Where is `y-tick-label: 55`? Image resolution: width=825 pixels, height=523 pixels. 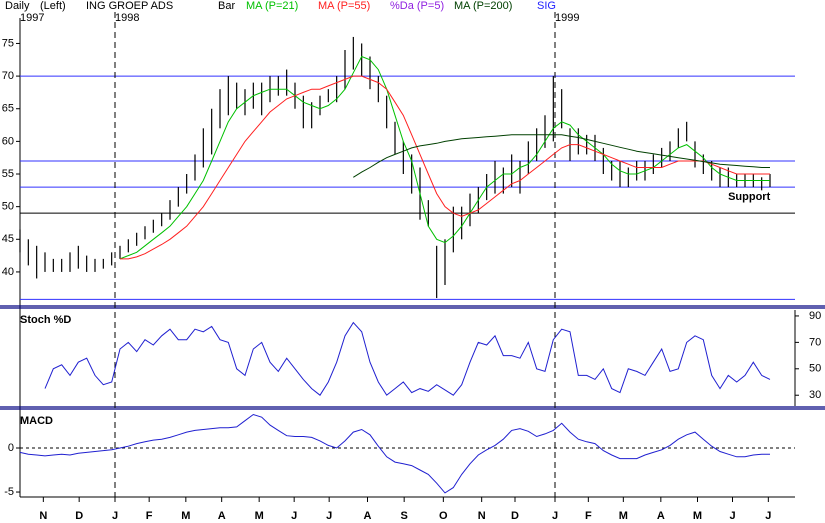
y-tick-label: 55 is located at coordinates (8, 174).